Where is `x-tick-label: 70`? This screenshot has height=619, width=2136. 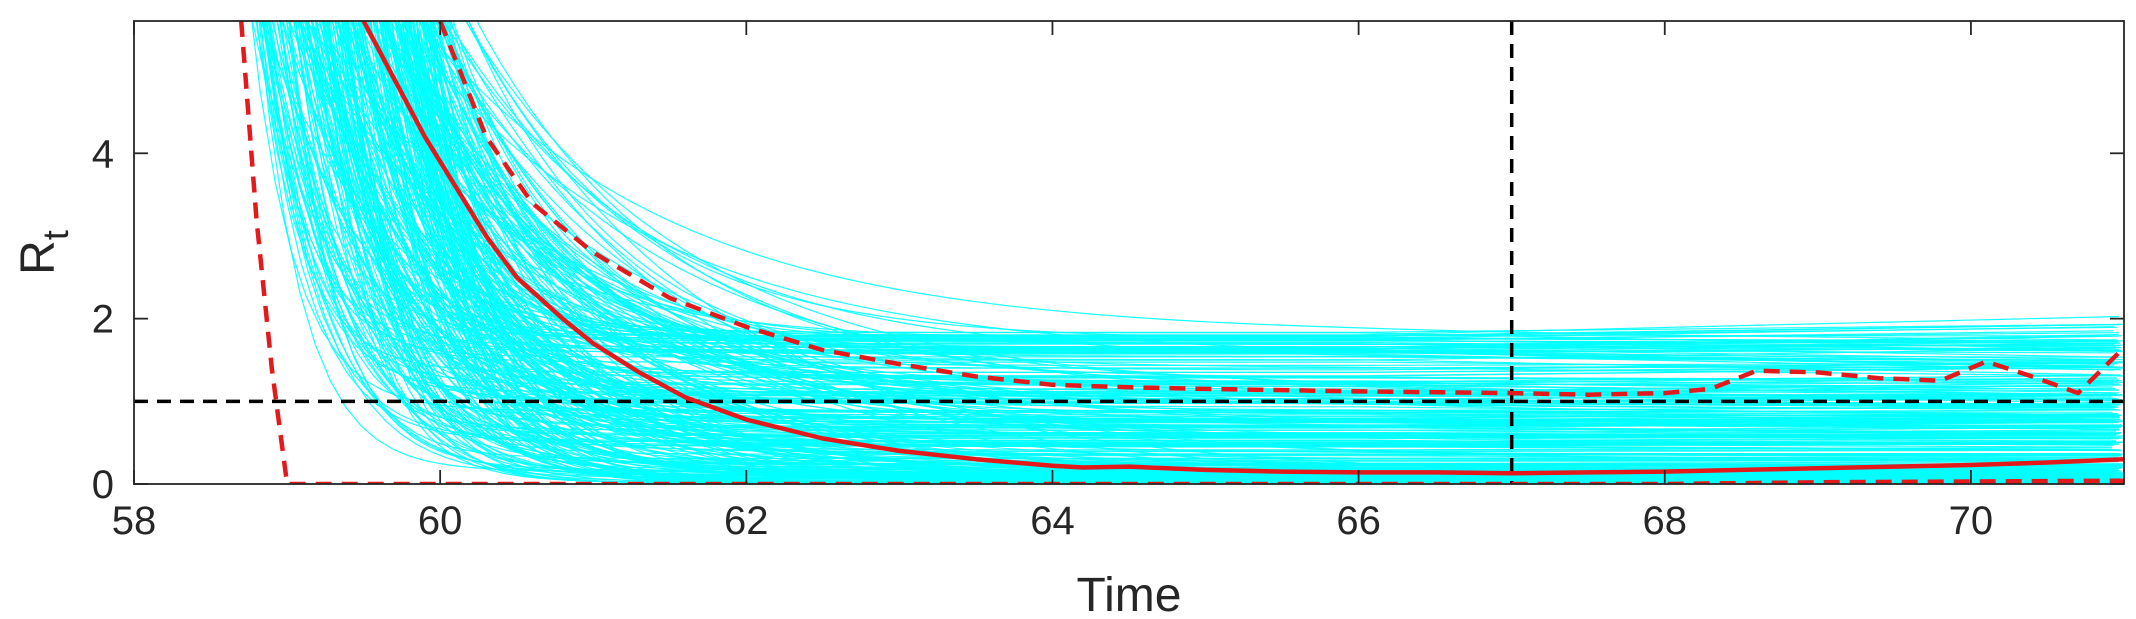
x-tick-label: 70 is located at coordinates (1971, 521).